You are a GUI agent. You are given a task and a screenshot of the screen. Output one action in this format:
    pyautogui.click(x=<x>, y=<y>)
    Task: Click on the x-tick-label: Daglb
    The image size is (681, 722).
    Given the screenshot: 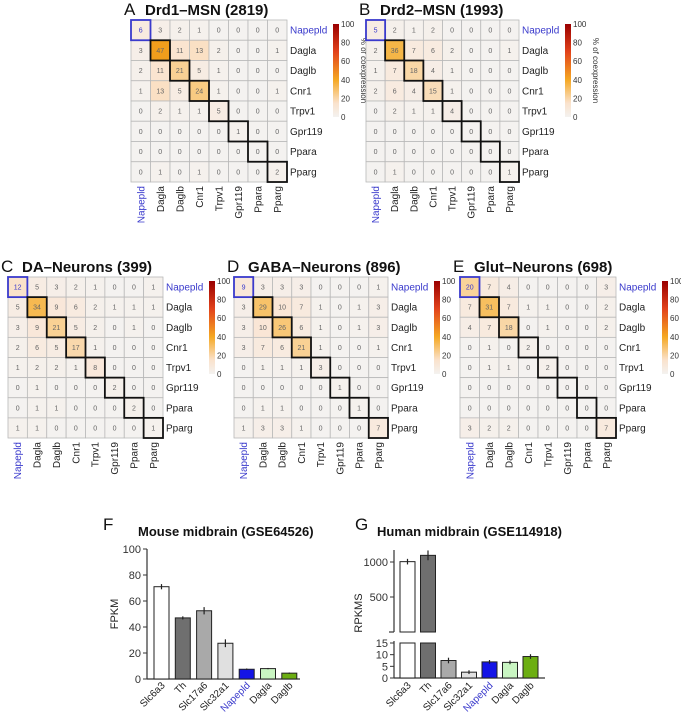 What is the action you would take?
    pyautogui.click(x=523, y=693)
    